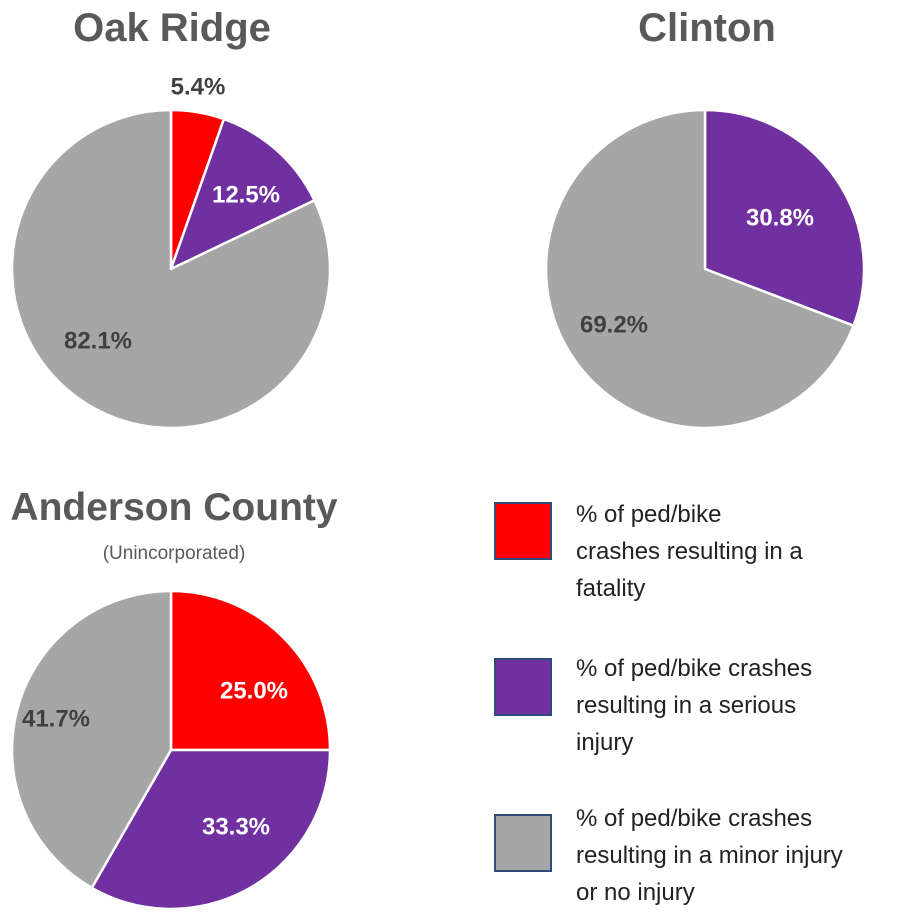 This screenshot has height=913, width=914. What do you see at coordinates (174, 553) in the screenshot?
I see `chart-subtitle-anderson-county: (Unincorporated)` at bounding box center [174, 553].